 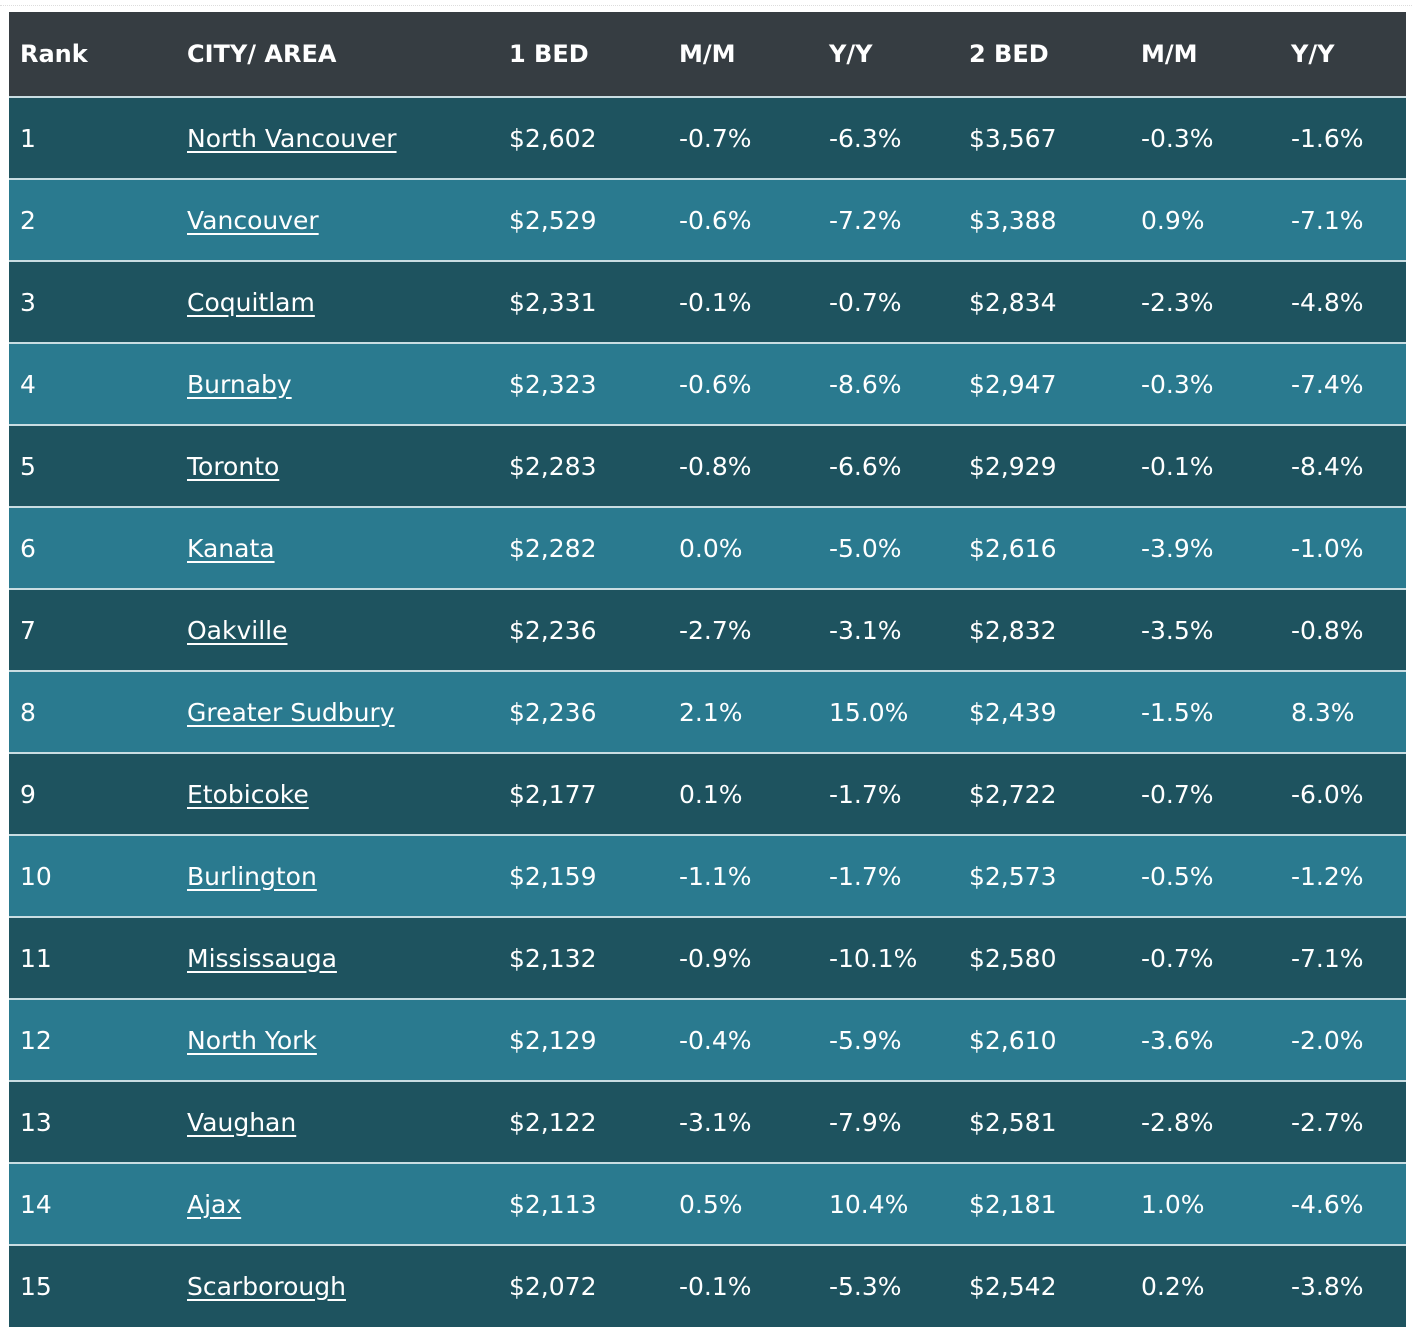 I want to click on table-cell: 0.9%, so click(x=1173, y=220).